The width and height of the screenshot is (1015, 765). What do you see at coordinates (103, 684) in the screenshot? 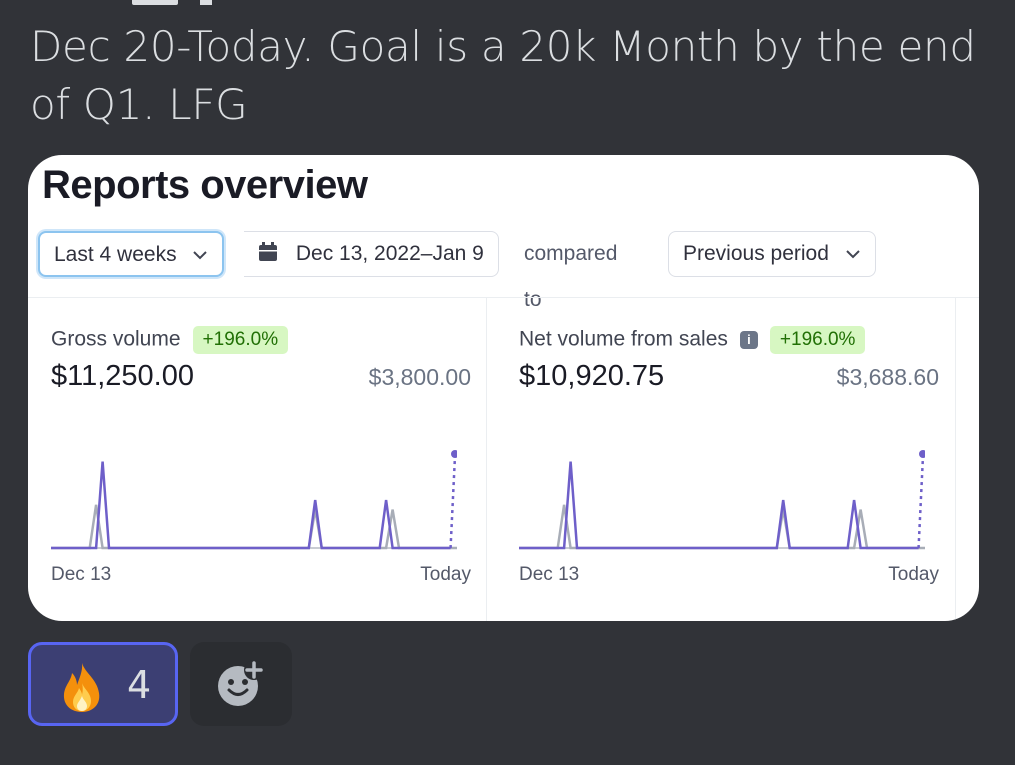
I see `reaction-fire: 4` at bounding box center [103, 684].